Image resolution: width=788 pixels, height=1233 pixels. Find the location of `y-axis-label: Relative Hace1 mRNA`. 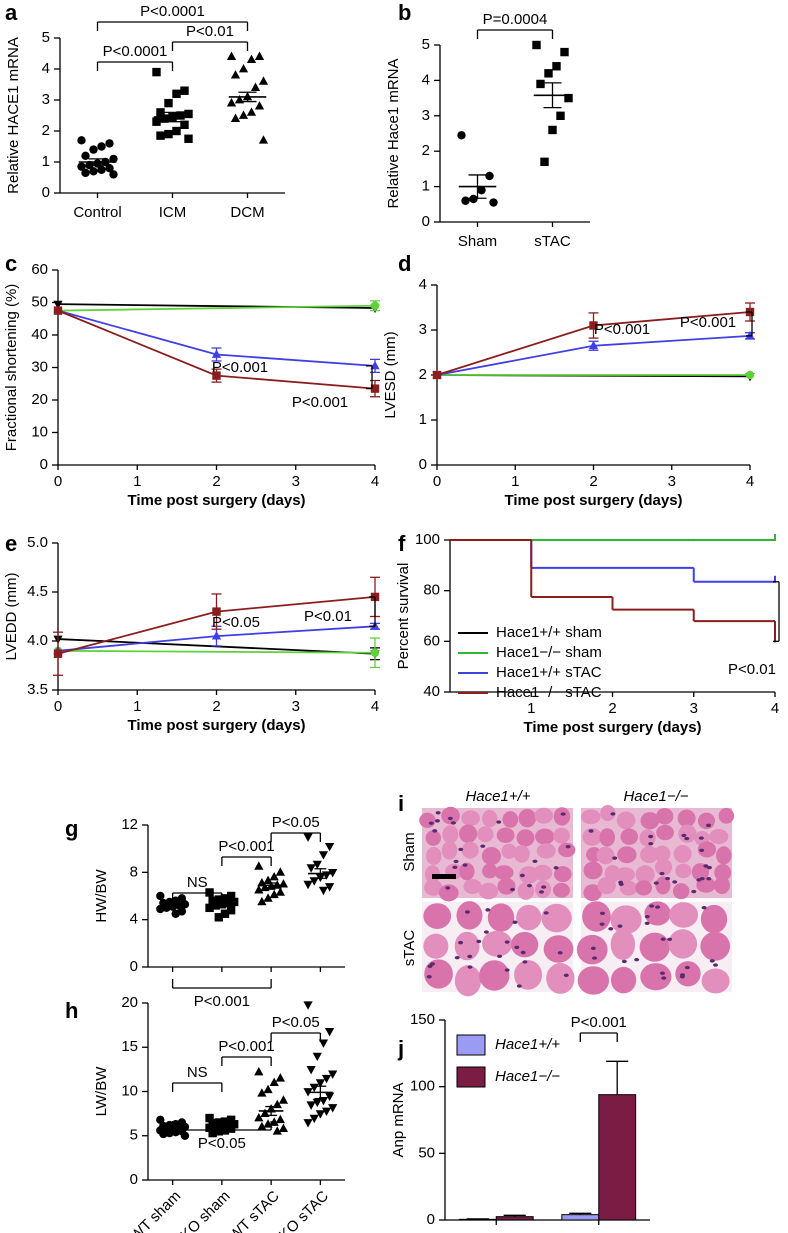

y-axis-label: Relative Hace1 mRNA is located at coordinates (393, 133).